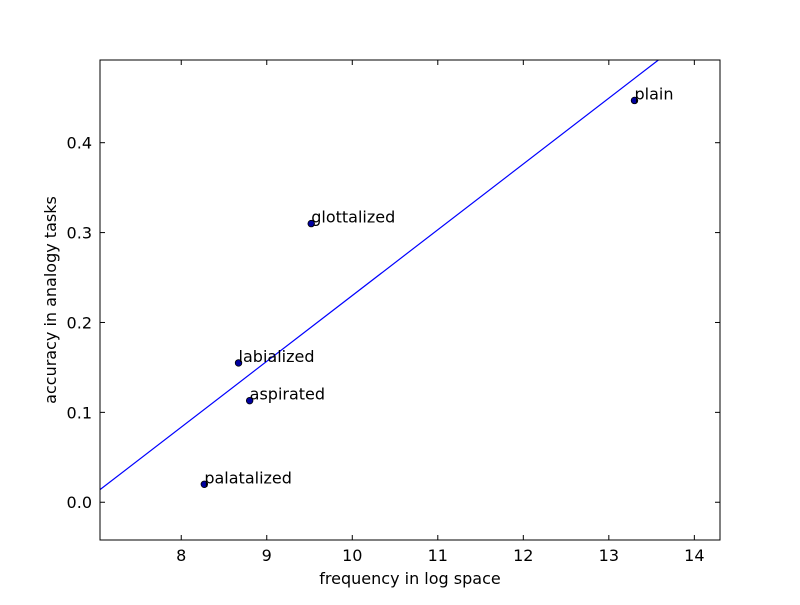 The height and width of the screenshot is (605, 800). I want to click on point-label: palatalized, so click(248, 477).